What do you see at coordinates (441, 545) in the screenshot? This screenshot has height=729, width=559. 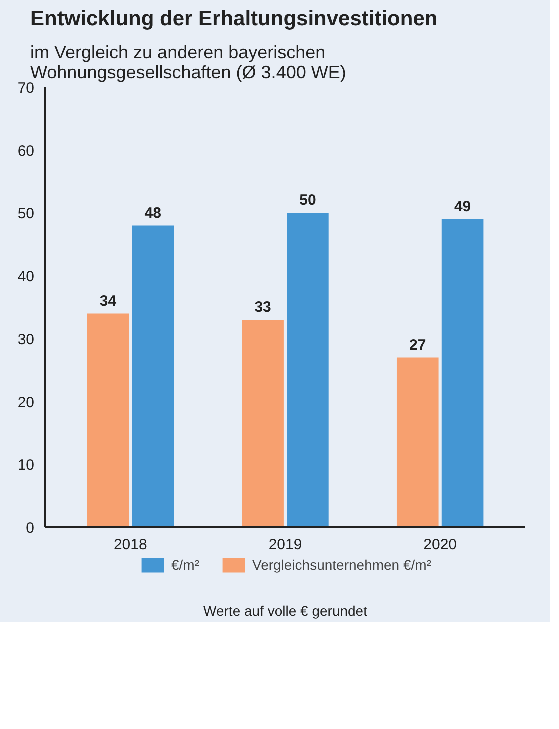 I see `x-tick-label: 2020` at bounding box center [441, 545].